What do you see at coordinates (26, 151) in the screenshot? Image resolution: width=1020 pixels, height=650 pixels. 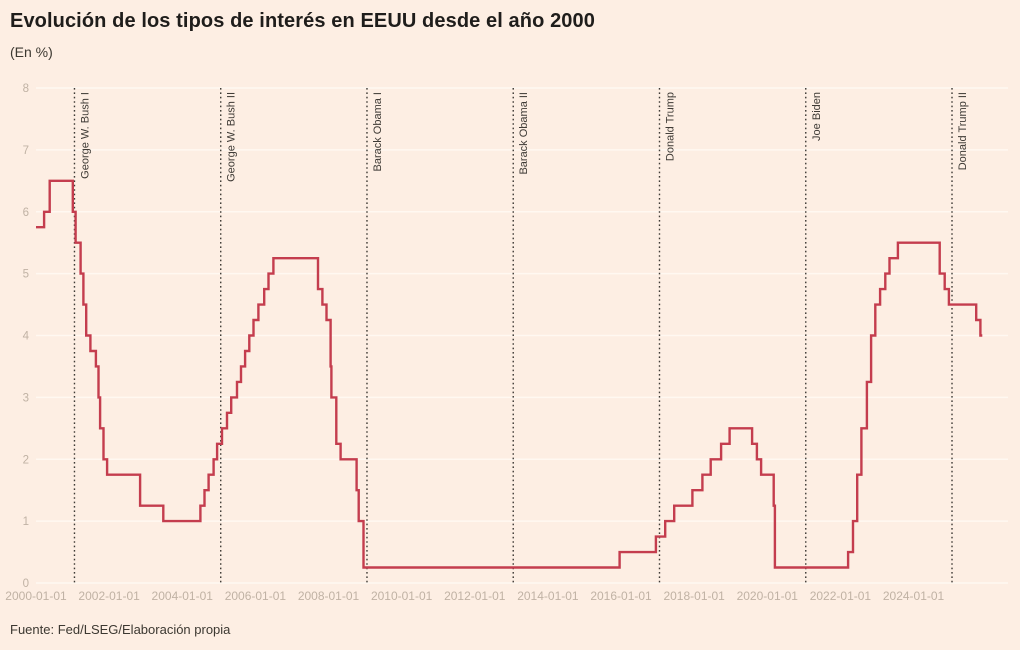 I see `y-axis-tick-label: 7` at bounding box center [26, 151].